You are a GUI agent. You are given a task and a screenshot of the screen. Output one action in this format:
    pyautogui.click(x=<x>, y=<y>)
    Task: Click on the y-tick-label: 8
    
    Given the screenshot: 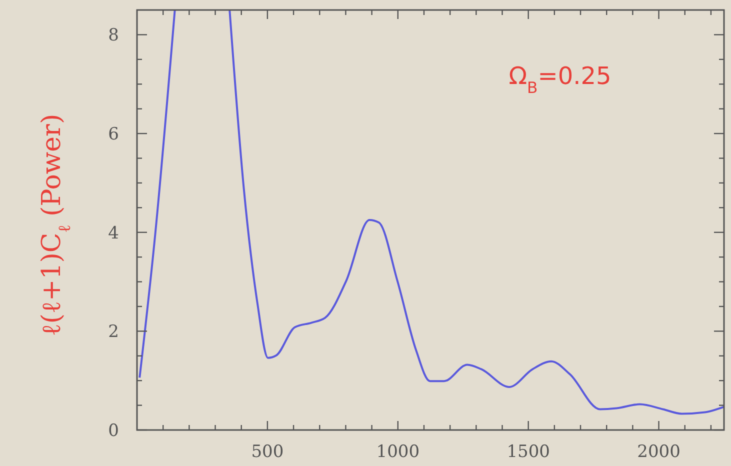 What is the action you would take?
    pyautogui.click(x=113, y=36)
    